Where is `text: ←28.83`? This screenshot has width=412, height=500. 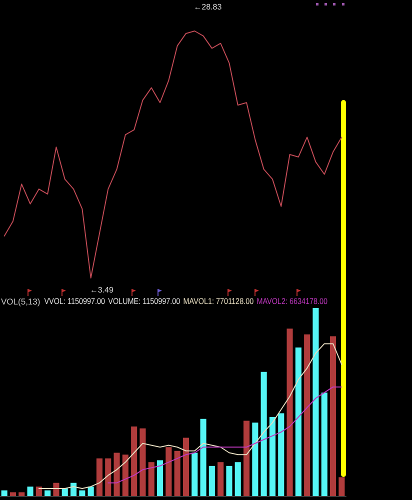
text: ←28.83 is located at coordinates (208, 7).